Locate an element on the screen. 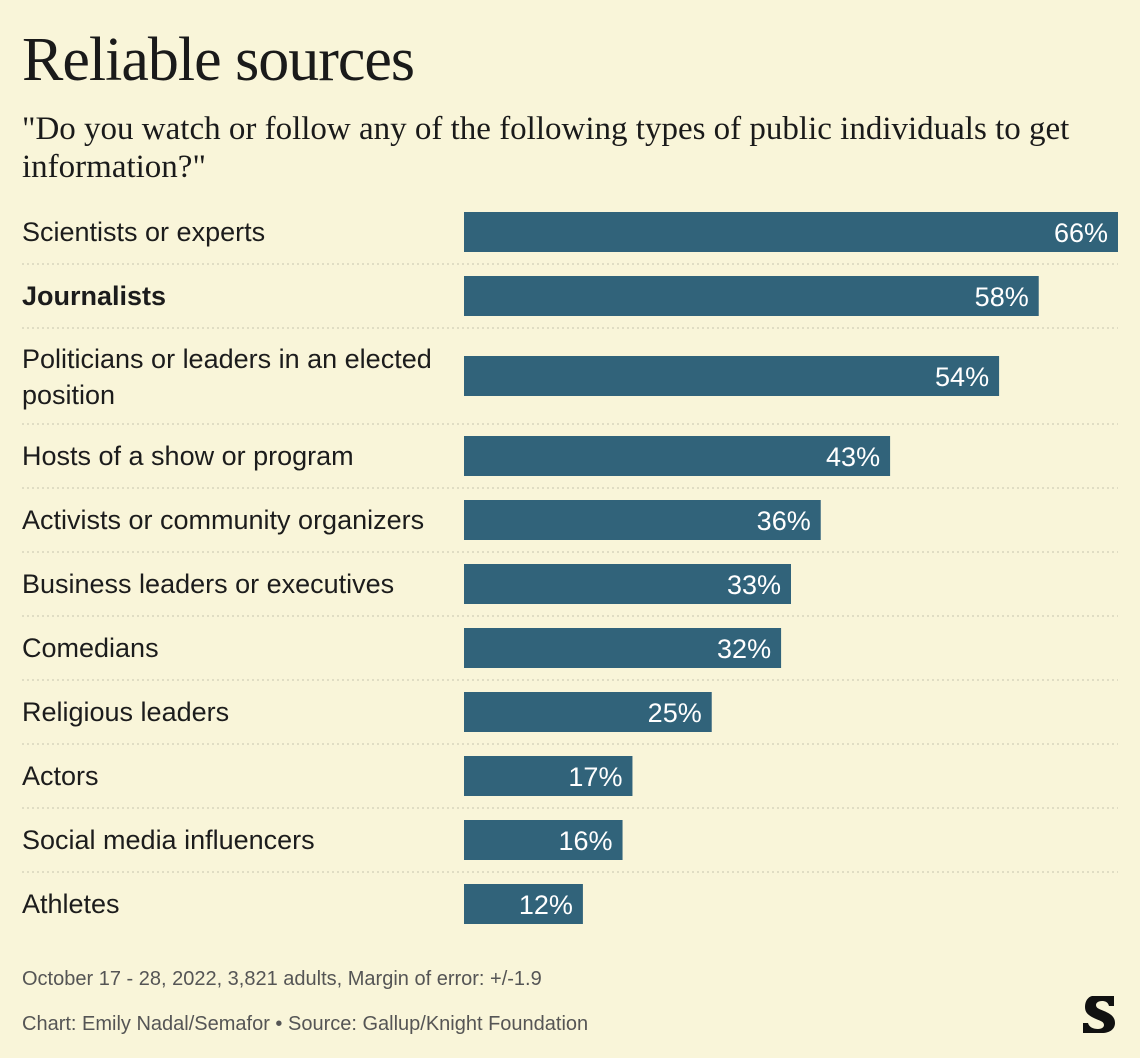  value-label-athletes: 12% is located at coordinates (546, 905).